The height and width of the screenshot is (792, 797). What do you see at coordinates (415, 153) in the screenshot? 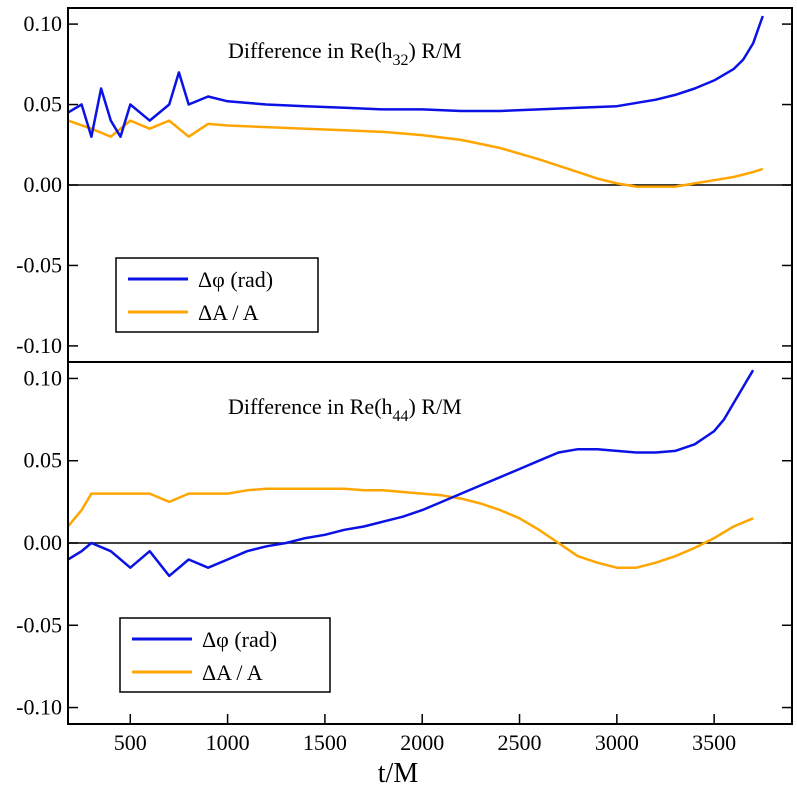
I see `top-series-amplitude-line` at bounding box center [415, 153].